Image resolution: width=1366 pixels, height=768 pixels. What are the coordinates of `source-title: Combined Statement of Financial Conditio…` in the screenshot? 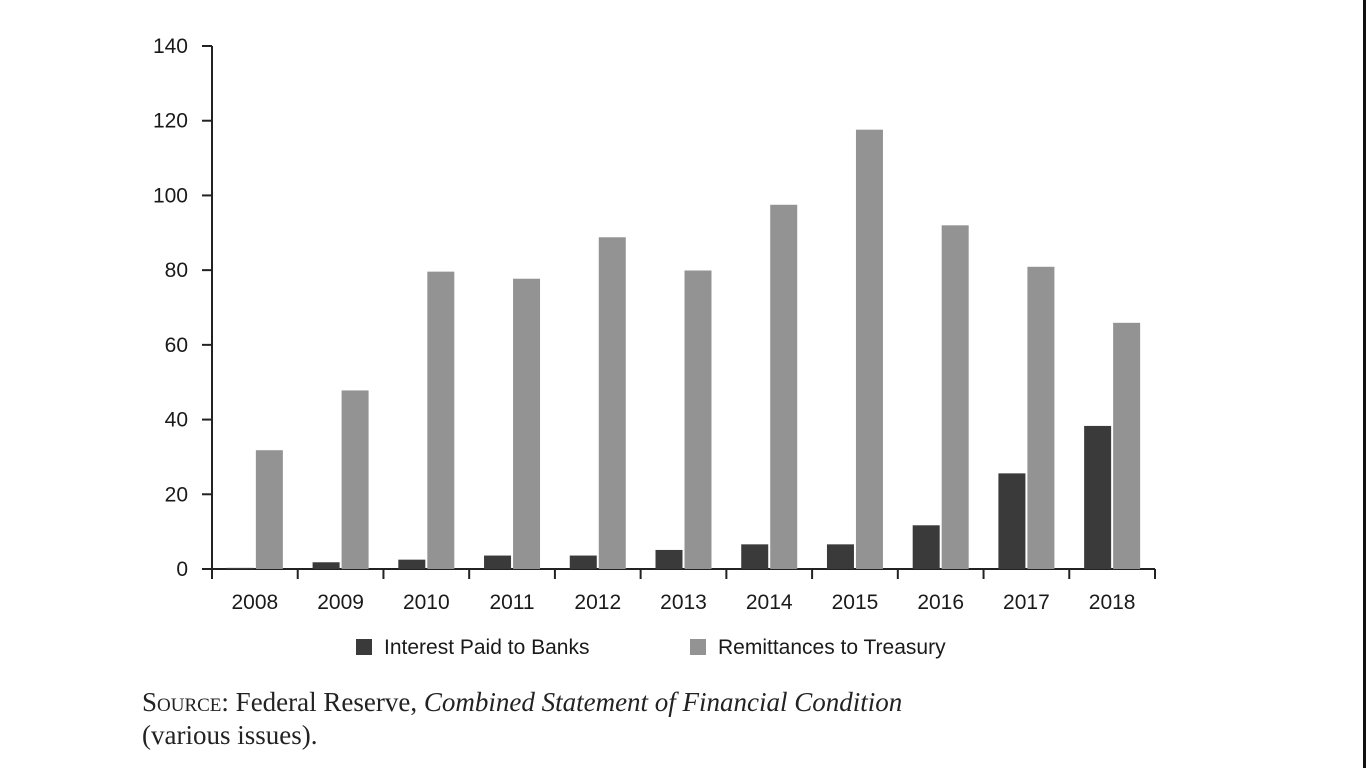 It's located at (663, 702).